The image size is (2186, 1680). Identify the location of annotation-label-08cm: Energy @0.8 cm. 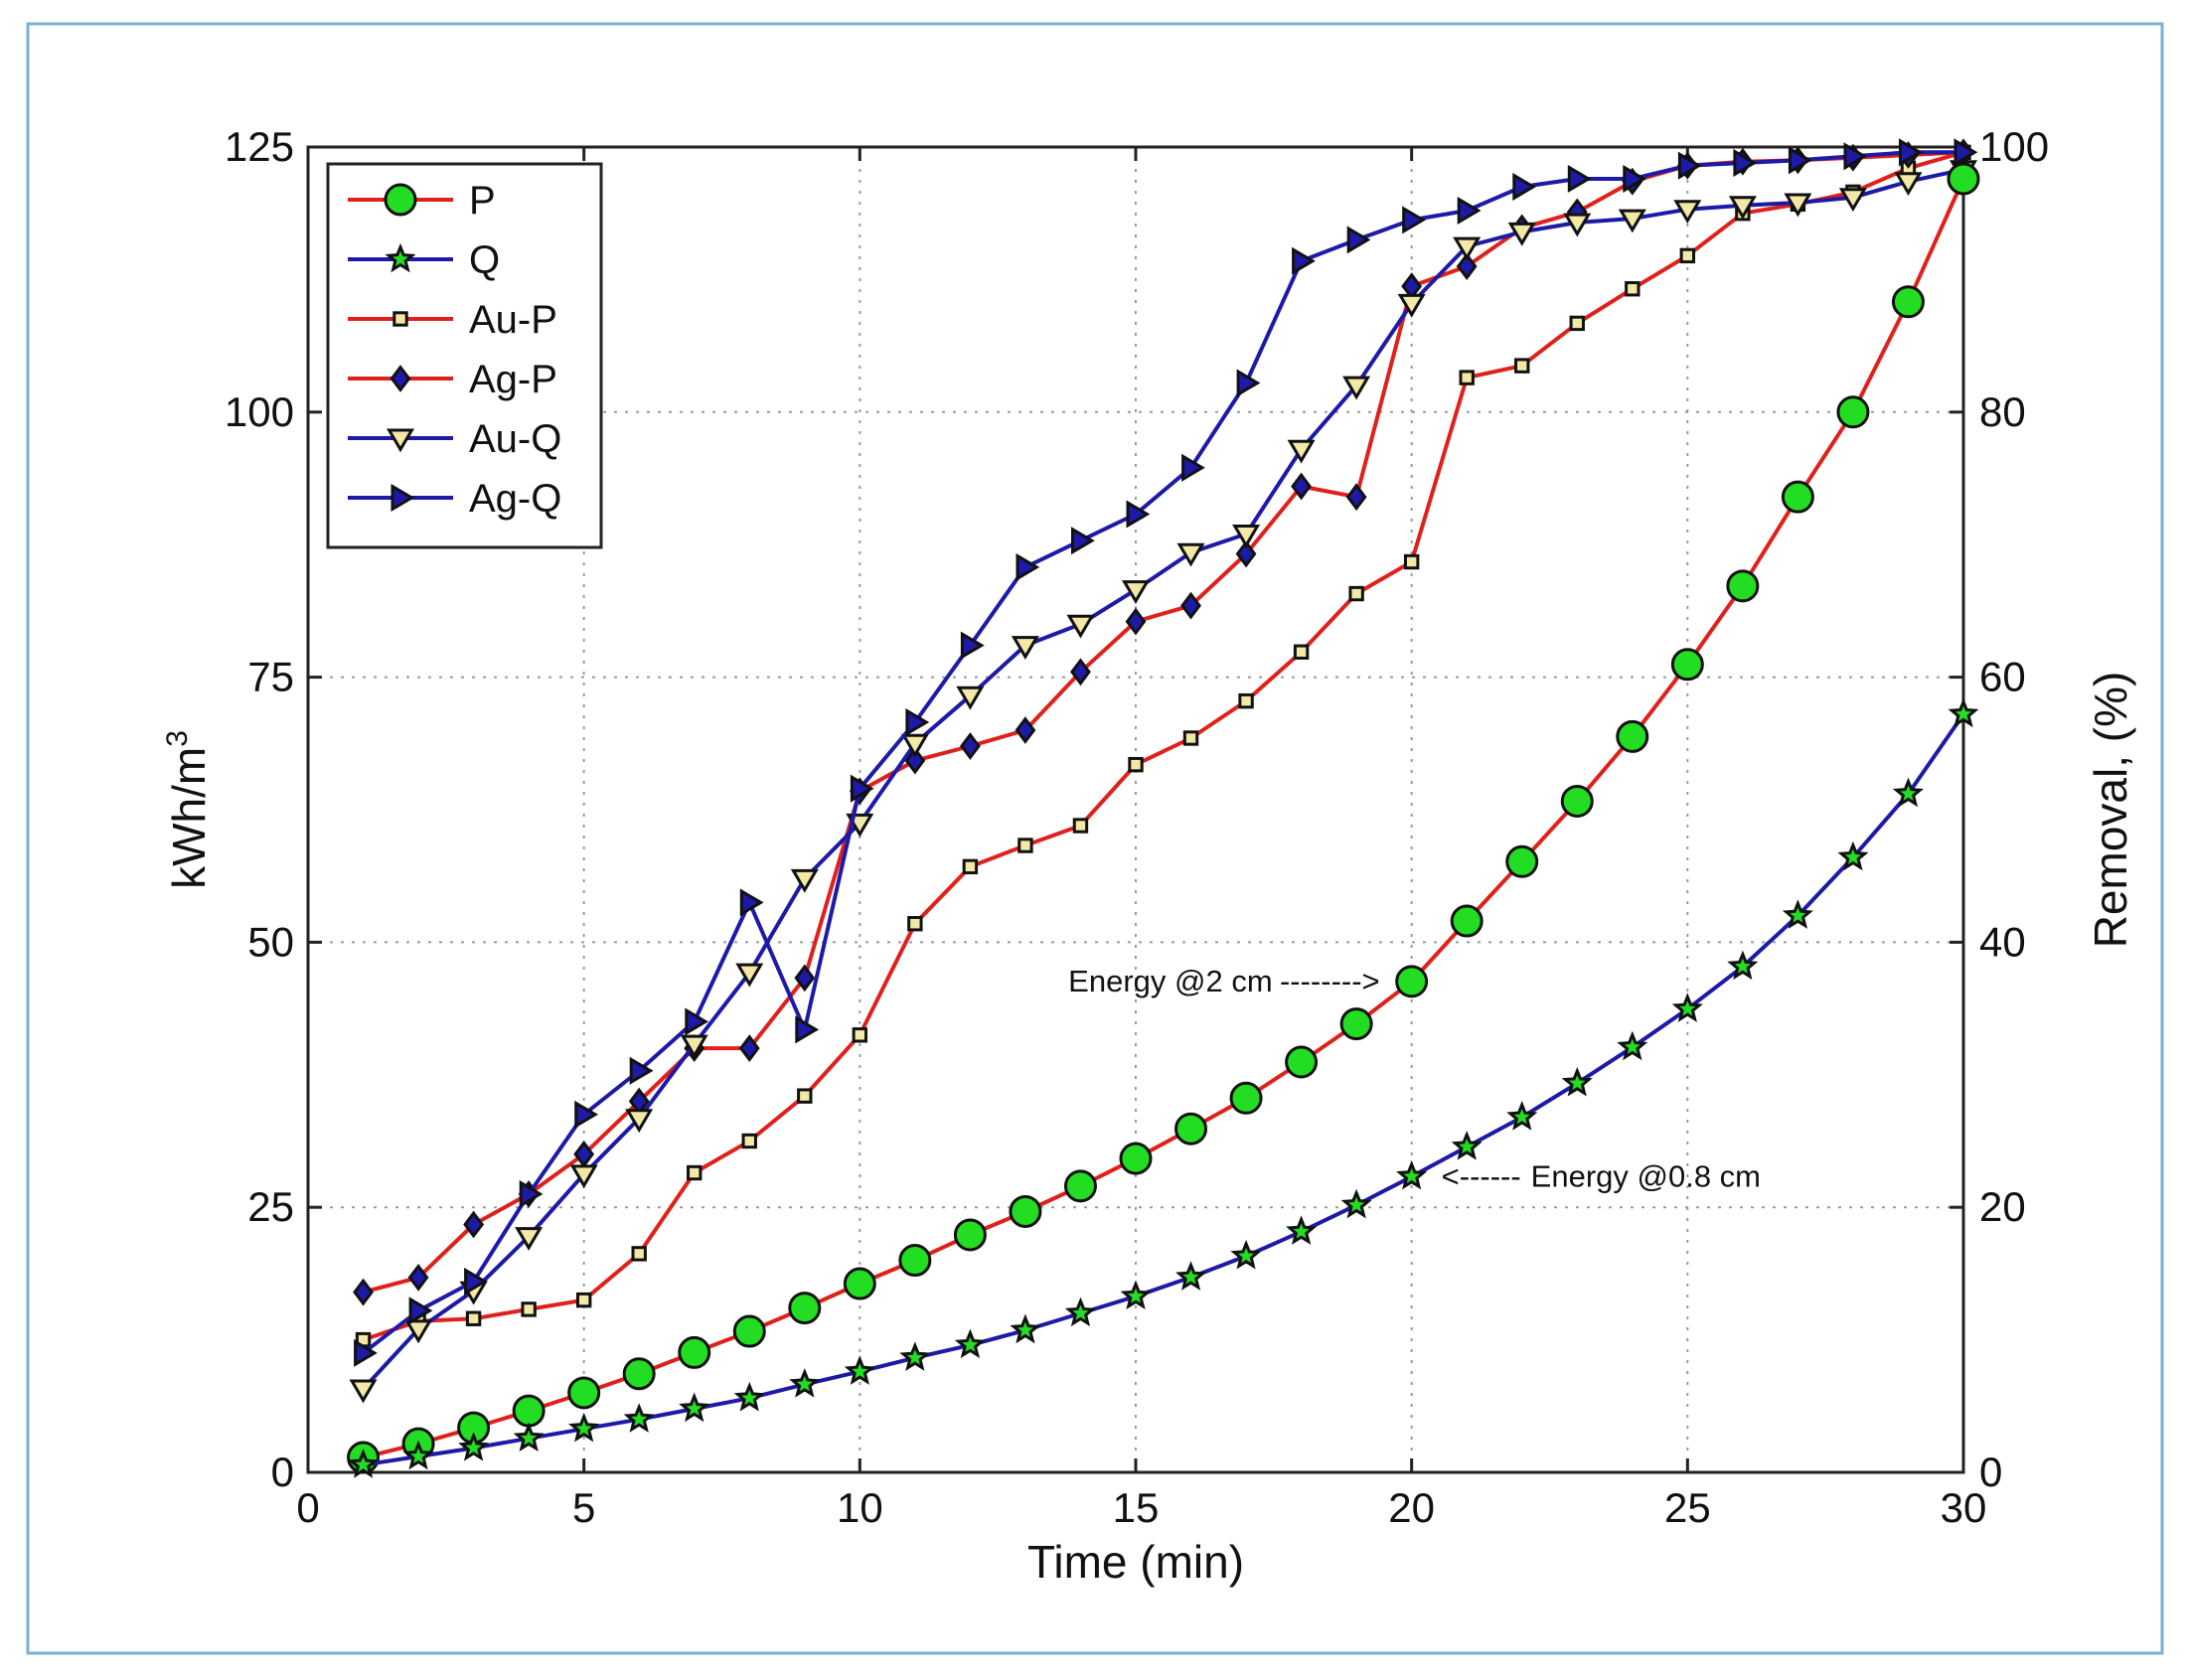
(1646, 1175).